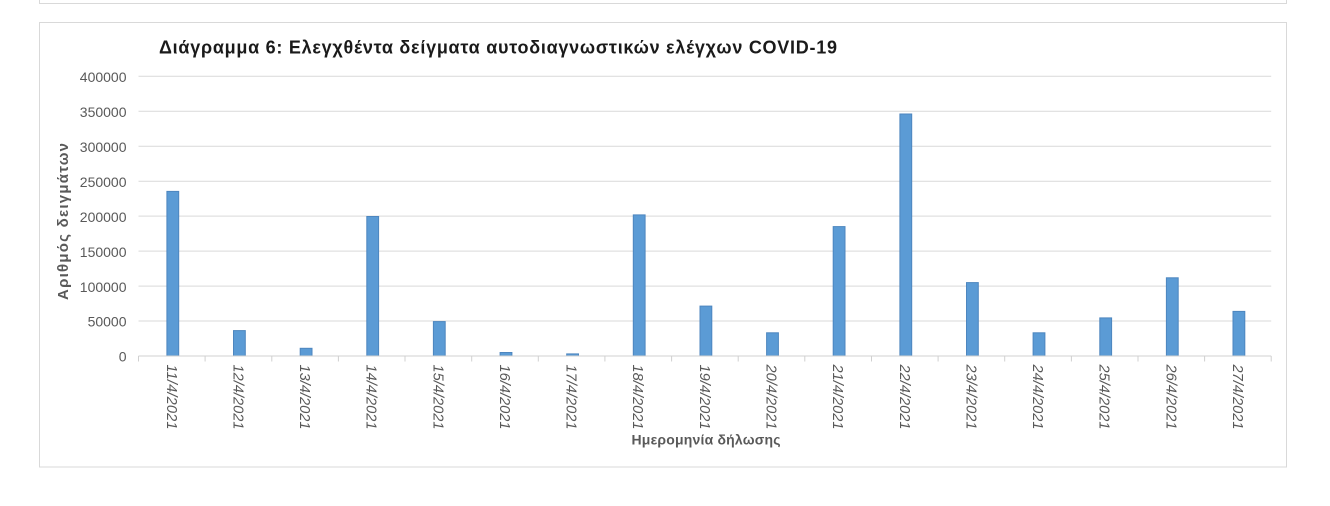  What do you see at coordinates (171, 397) in the screenshot?
I see `svg-text: 11/4/2021` at bounding box center [171, 397].